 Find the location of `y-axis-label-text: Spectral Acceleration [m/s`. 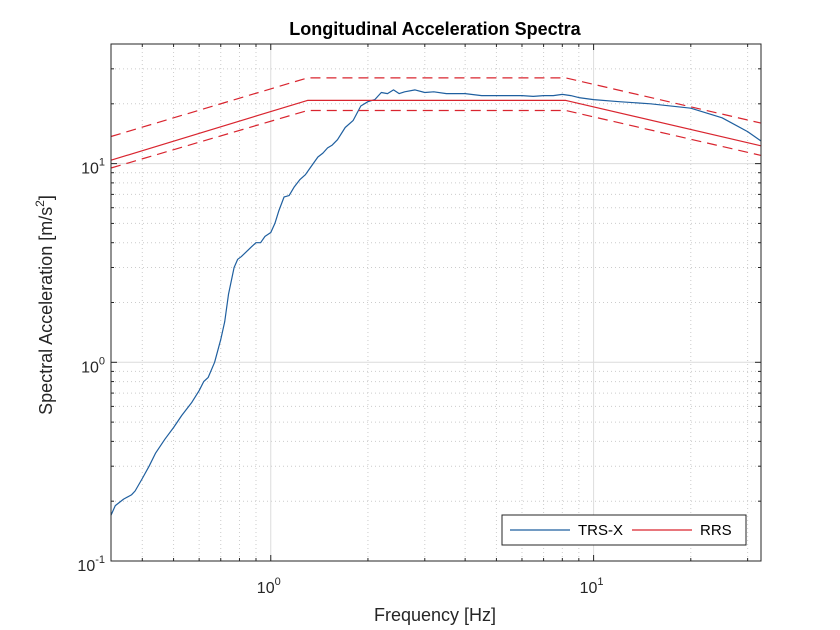

y-axis-label-text: Spectral Acceleration [m/s is located at coordinates (46, 311).